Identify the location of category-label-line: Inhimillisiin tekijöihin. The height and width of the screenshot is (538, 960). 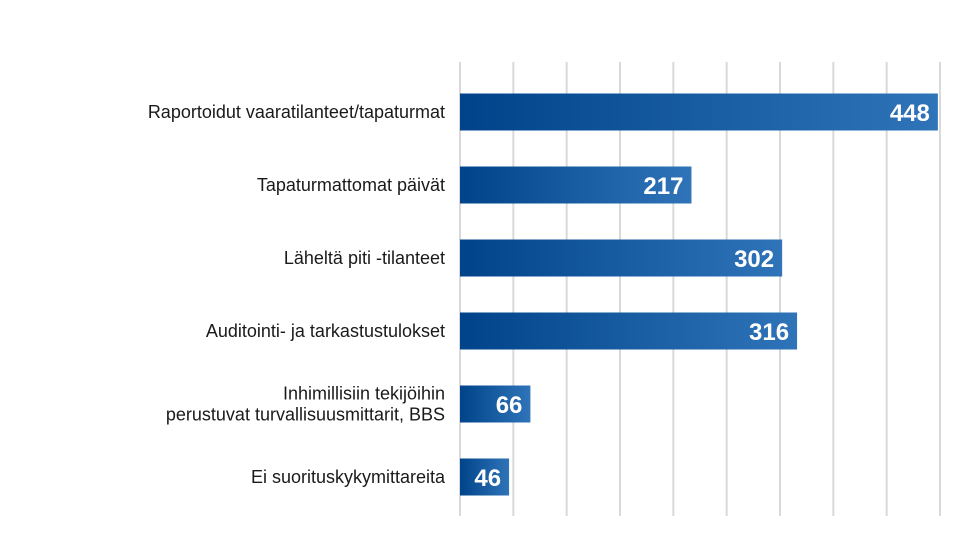
(364, 394).